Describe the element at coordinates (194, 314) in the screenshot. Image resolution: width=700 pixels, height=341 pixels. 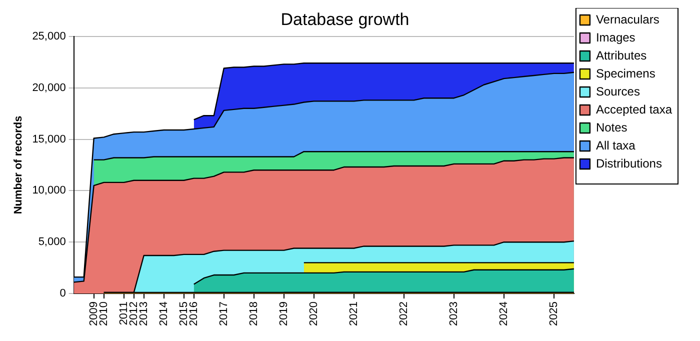
I see `x-tick-label: 2016` at that location.